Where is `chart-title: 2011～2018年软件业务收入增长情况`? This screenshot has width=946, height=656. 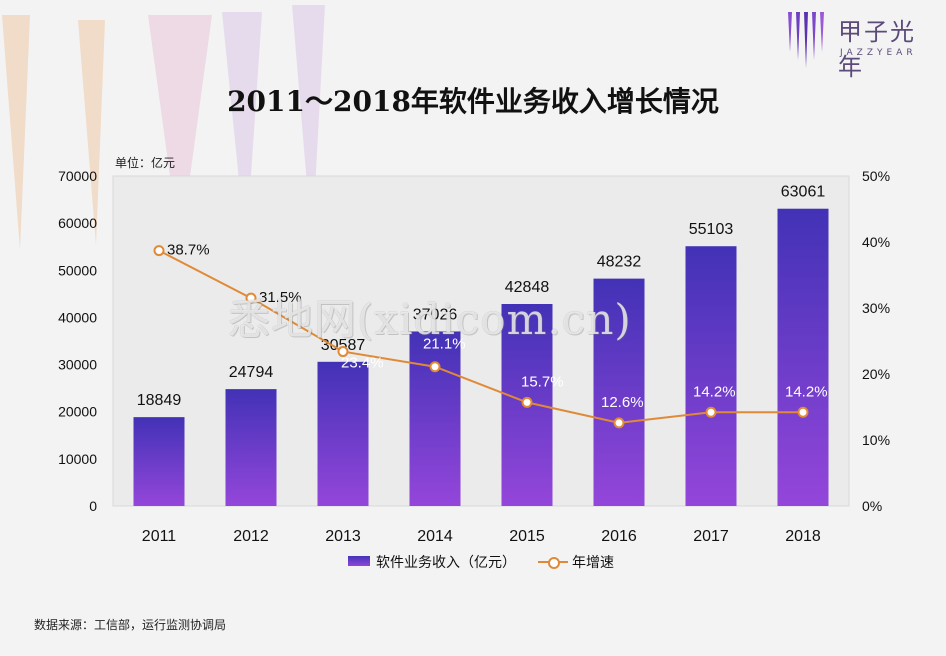 chart-title: 2011～2018年软件业务收入增长情况 is located at coordinates (473, 101).